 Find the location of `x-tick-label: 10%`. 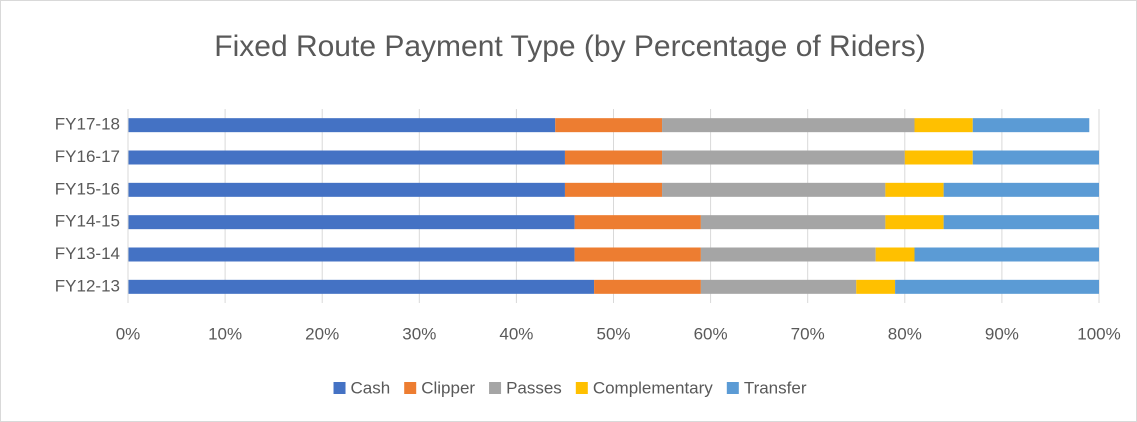

x-tick-label: 10% is located at coordinates (225, 333).